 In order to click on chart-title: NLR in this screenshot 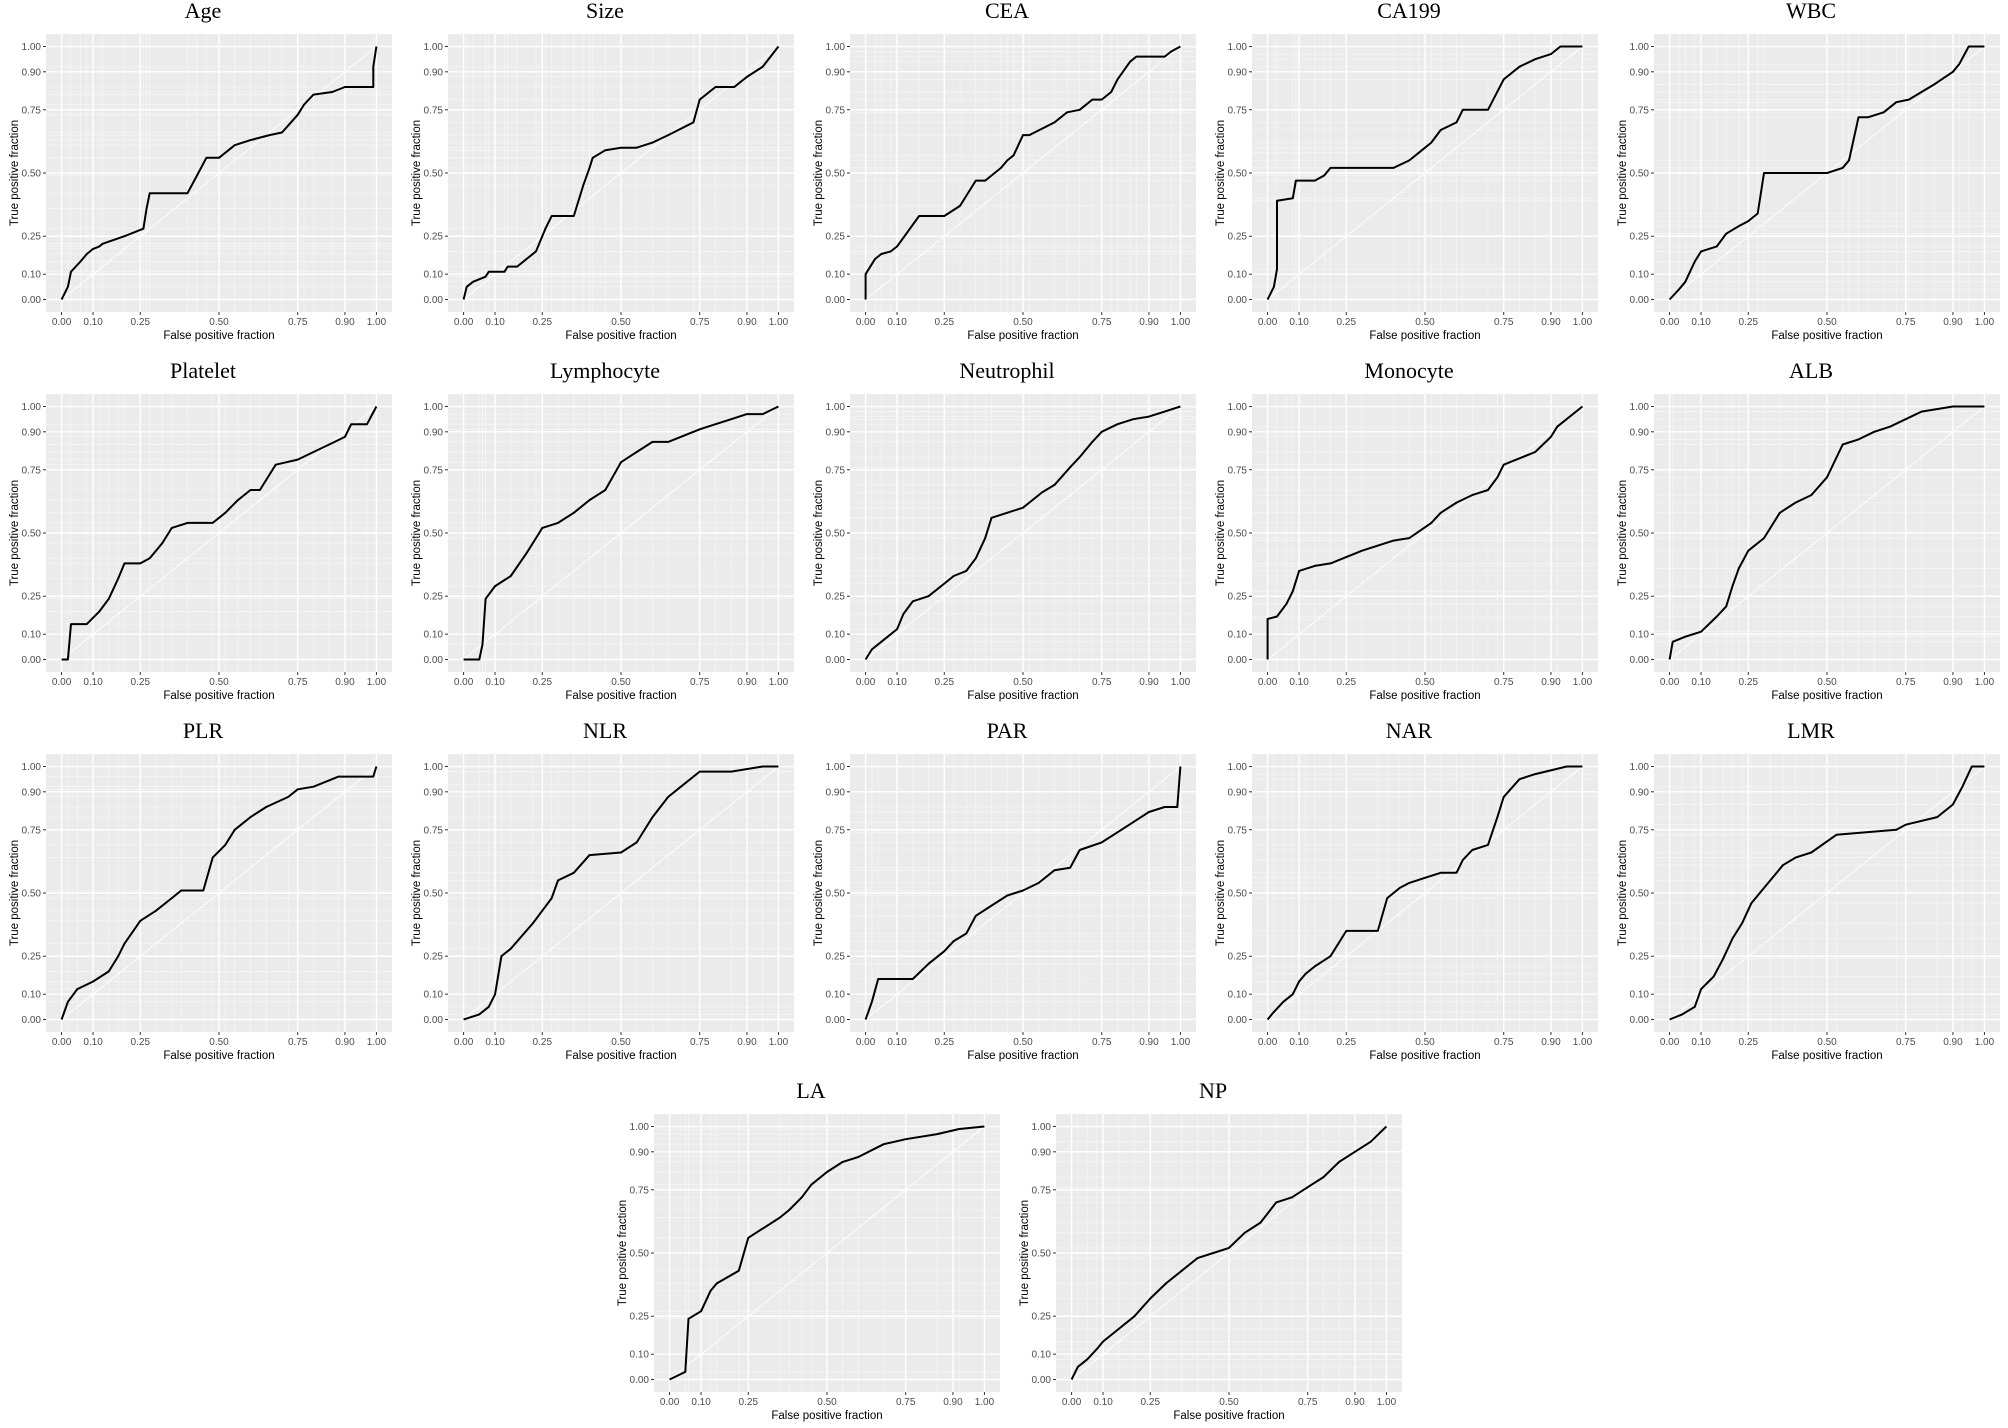, I will do `click(605, 730)`.